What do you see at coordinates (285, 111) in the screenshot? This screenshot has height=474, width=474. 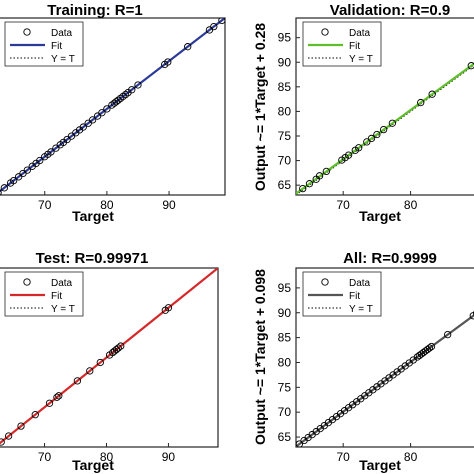 I see `y-tick-label: 80` at bounding box center [285, 111].